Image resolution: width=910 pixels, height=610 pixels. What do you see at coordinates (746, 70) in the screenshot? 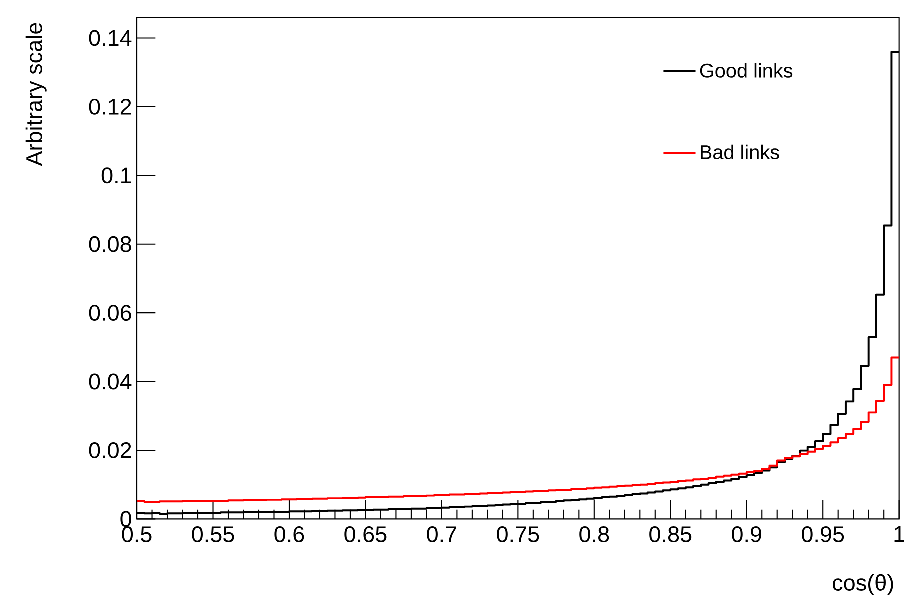
I see `legend-label: Good links` at bounding box center [746, 70].